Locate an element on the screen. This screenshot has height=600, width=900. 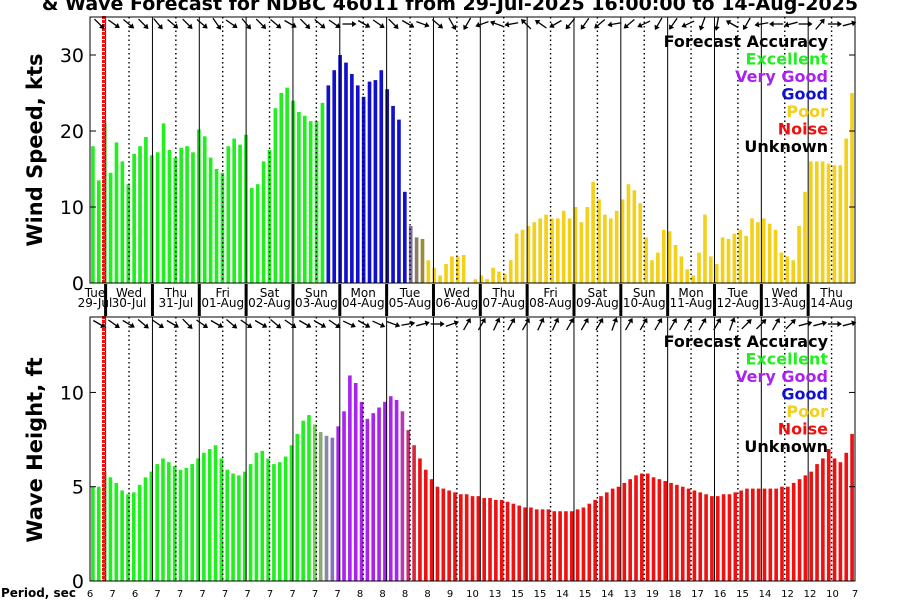
day-of-week-label: Thu is located at coordinates (831, 293).